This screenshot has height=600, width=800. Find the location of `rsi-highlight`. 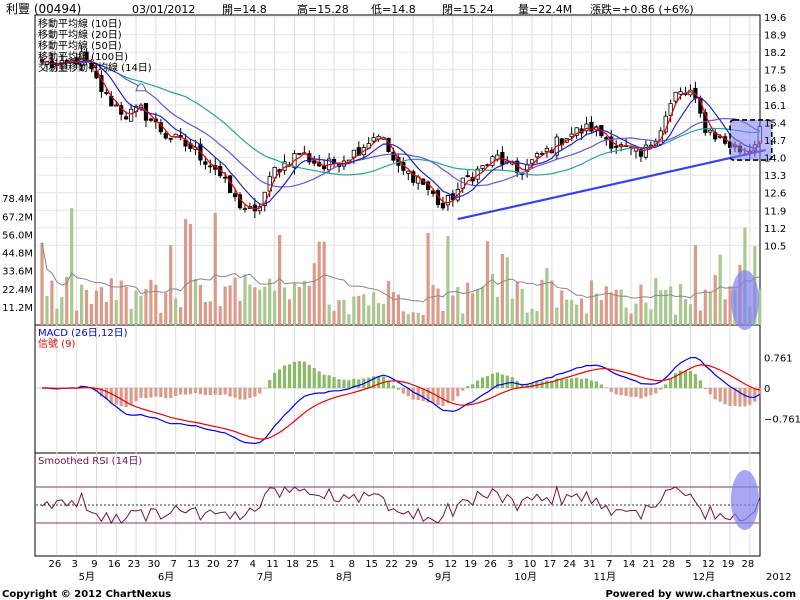

rsi-highlight is located at coordinates (744, 500).